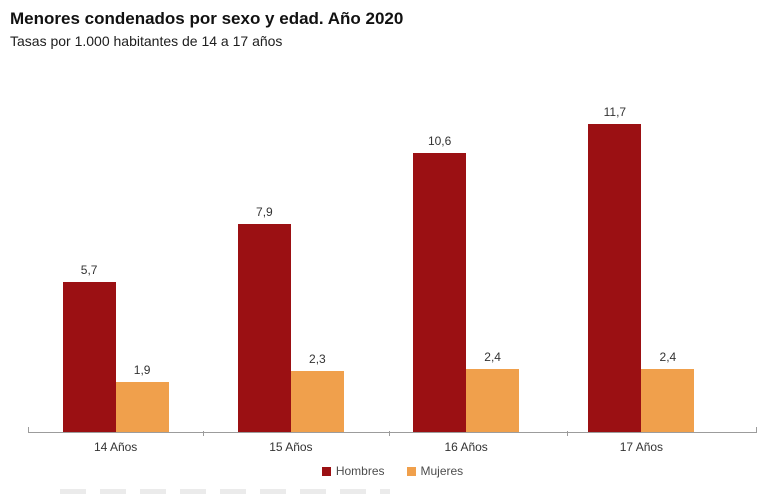 The height and width of the screenshot is (495, 768). What do you see at coordinates (411, 471) in the screenshot?
I see `legend-swatch-mujeres` at bounding box center [411, 471].